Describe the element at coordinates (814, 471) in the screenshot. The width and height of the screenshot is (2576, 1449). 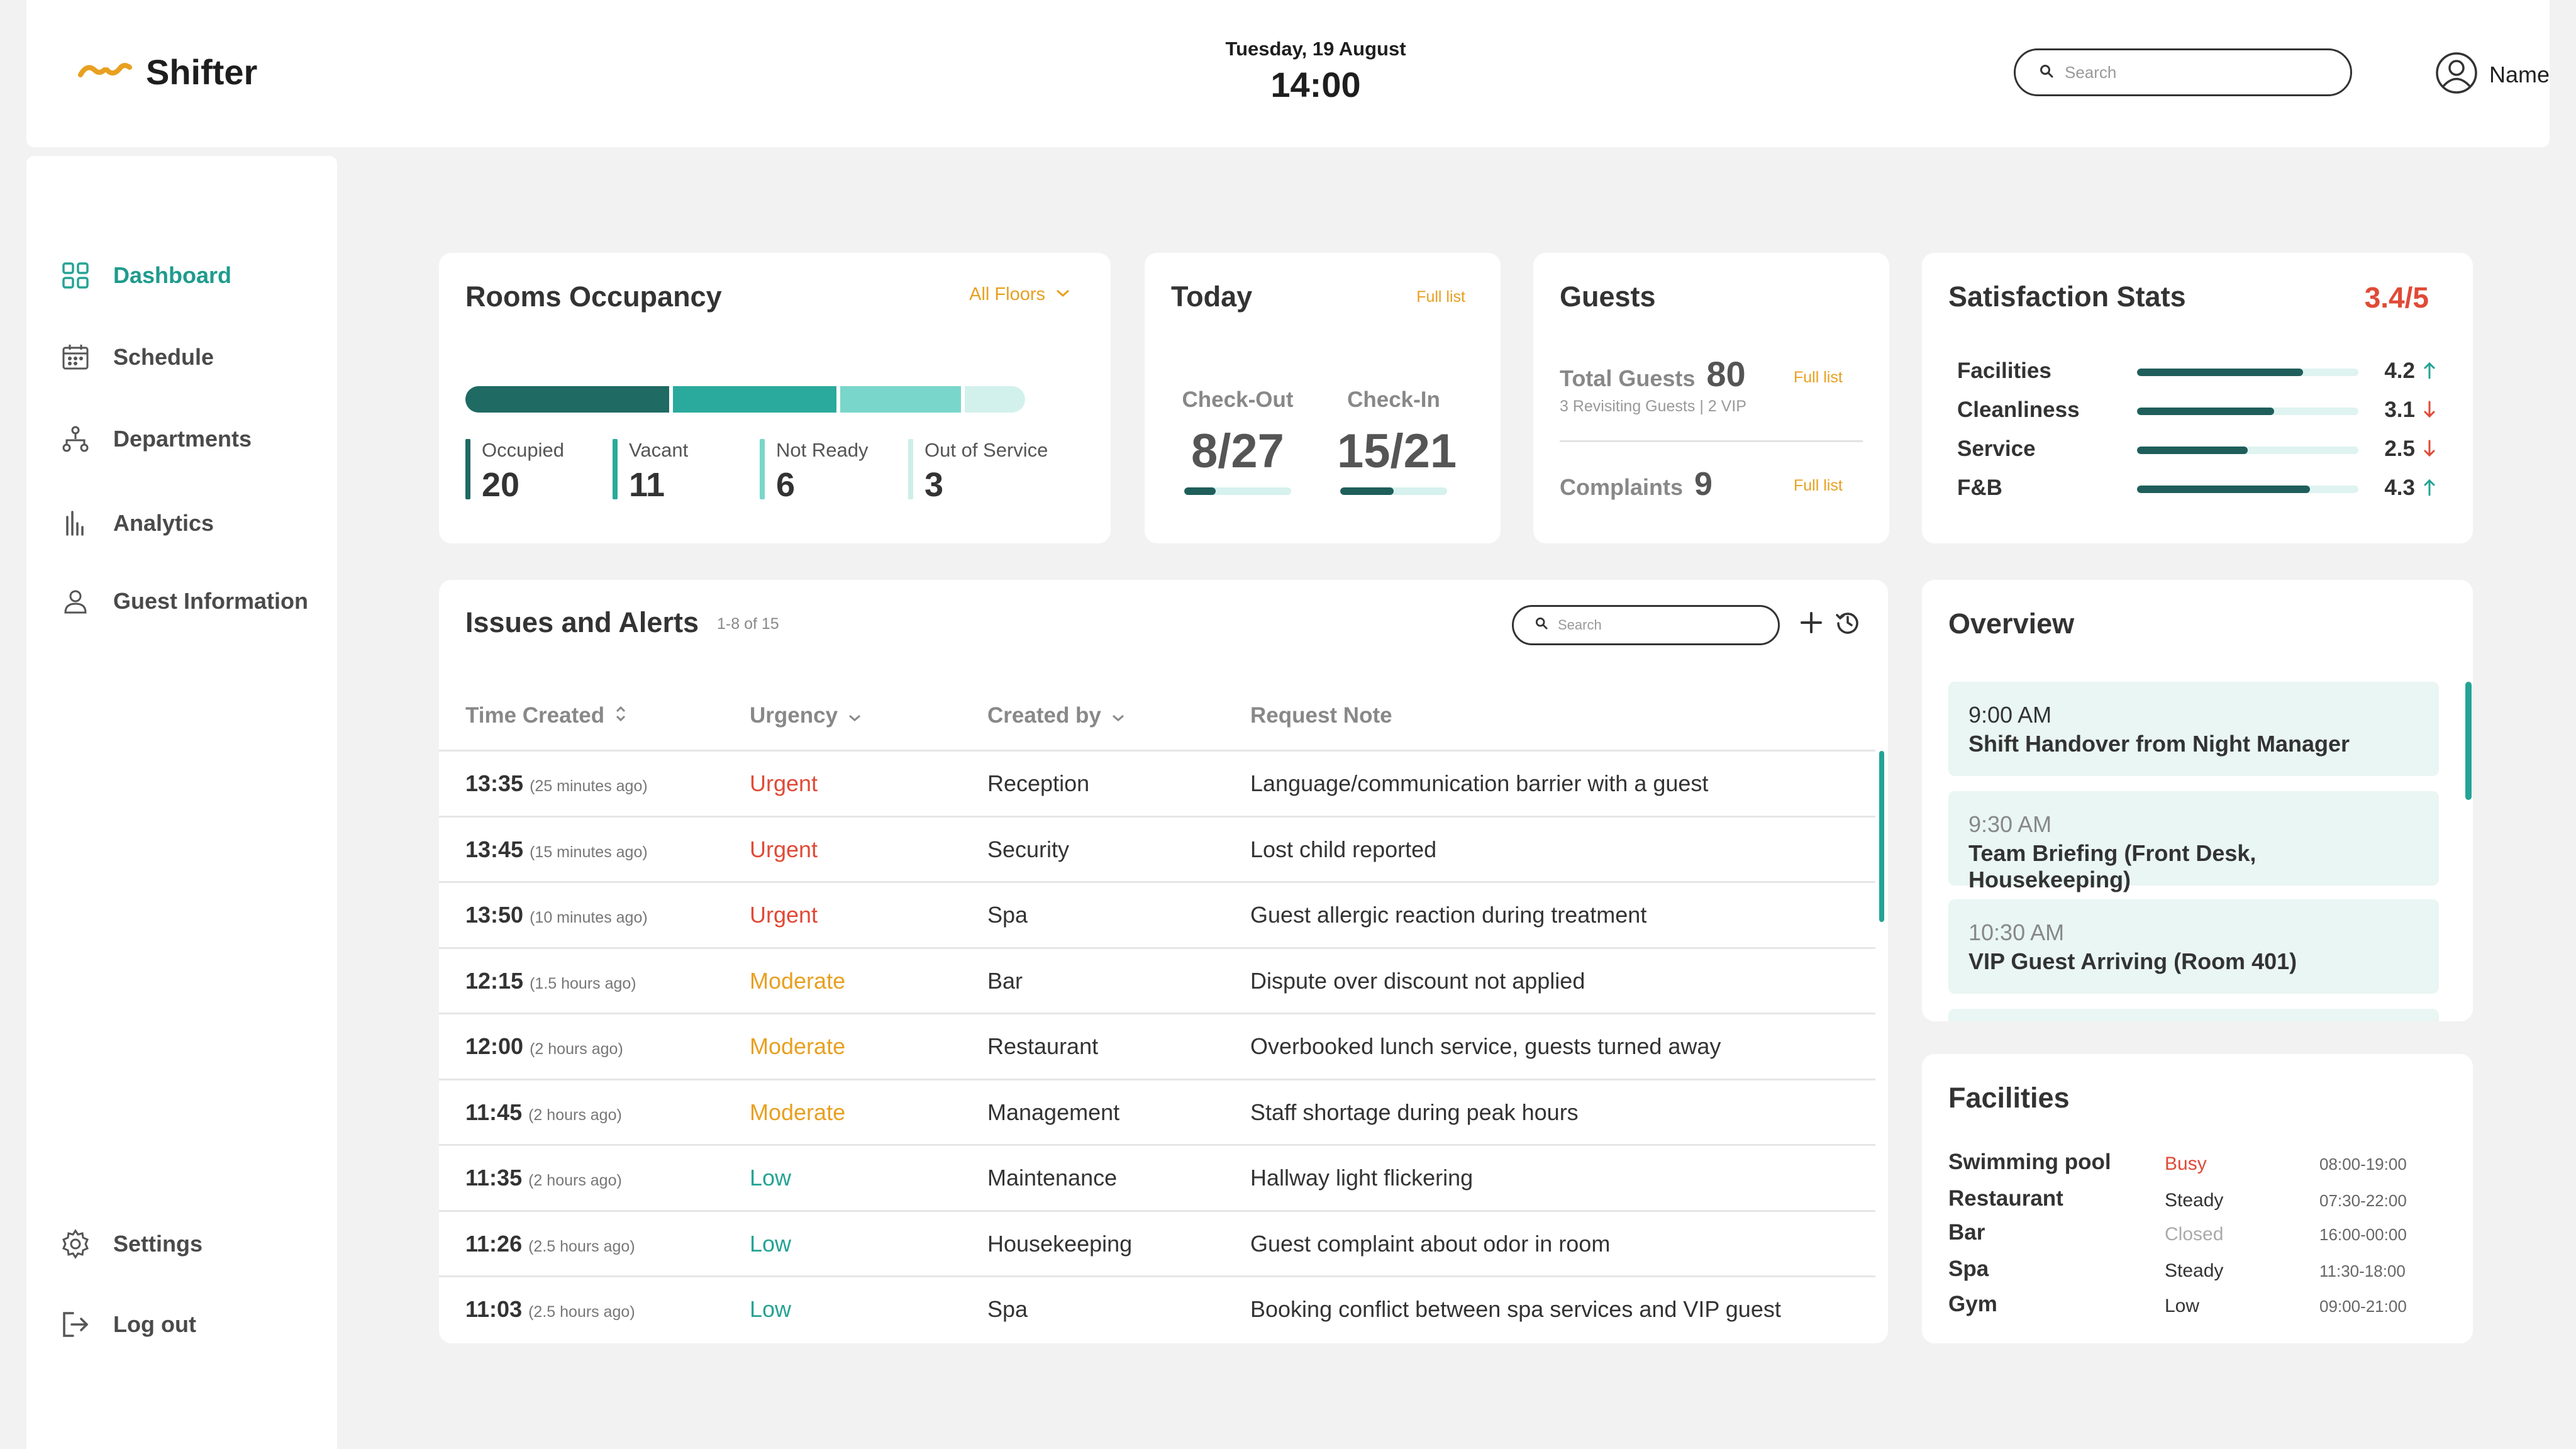
I see `not-ready-stat: Not Ready 6` at that location.